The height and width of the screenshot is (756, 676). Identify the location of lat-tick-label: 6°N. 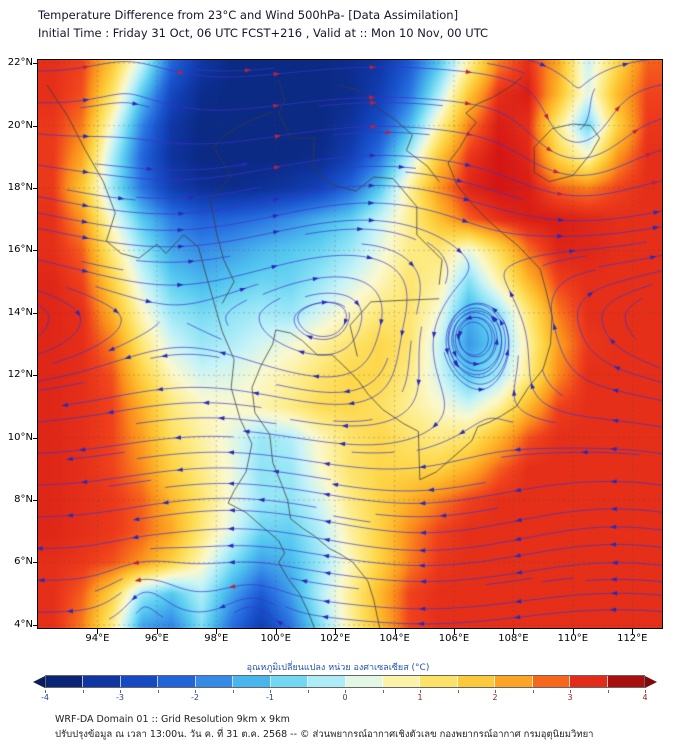
(23, 562).